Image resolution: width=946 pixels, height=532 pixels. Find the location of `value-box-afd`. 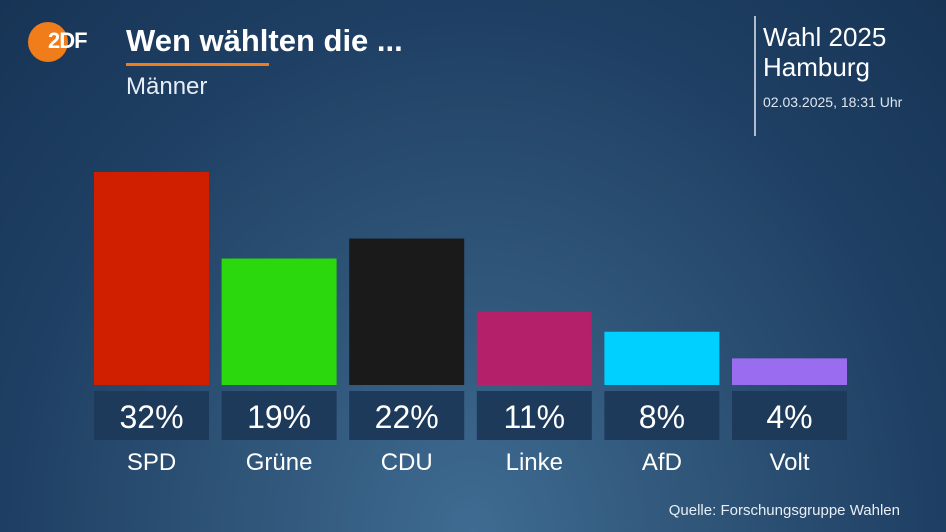

value-box-afd is located at coordinates (662, 415).